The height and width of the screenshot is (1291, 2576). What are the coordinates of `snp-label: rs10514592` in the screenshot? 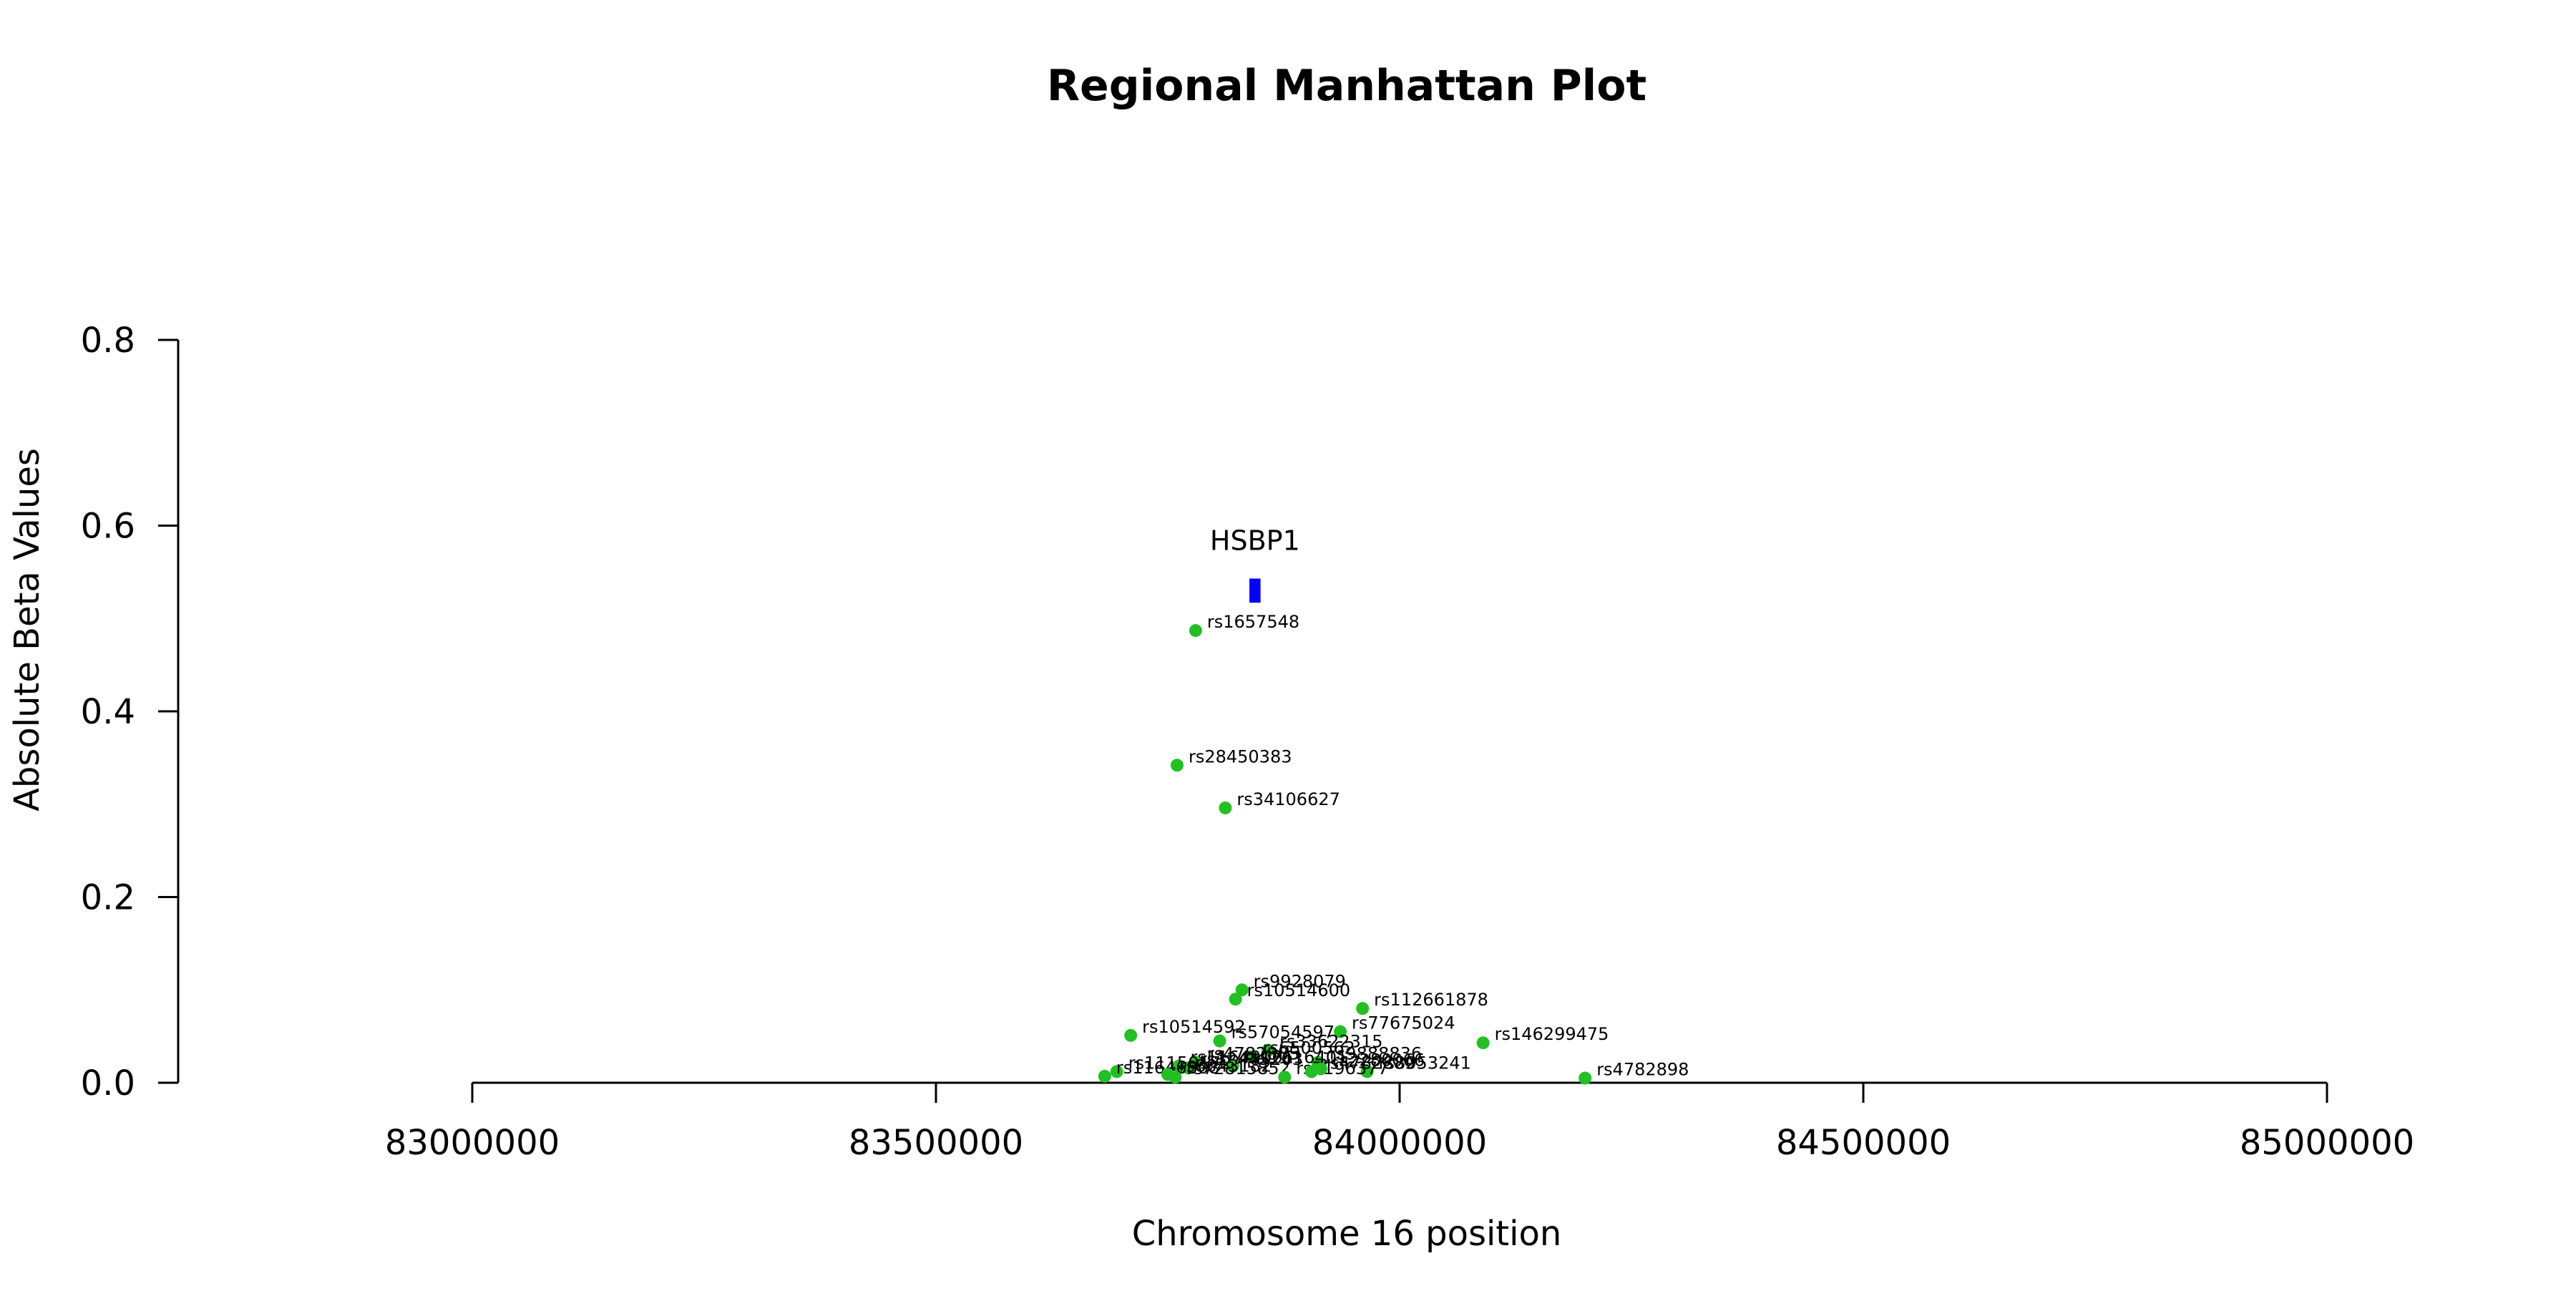 It's located at (1194, 1027).